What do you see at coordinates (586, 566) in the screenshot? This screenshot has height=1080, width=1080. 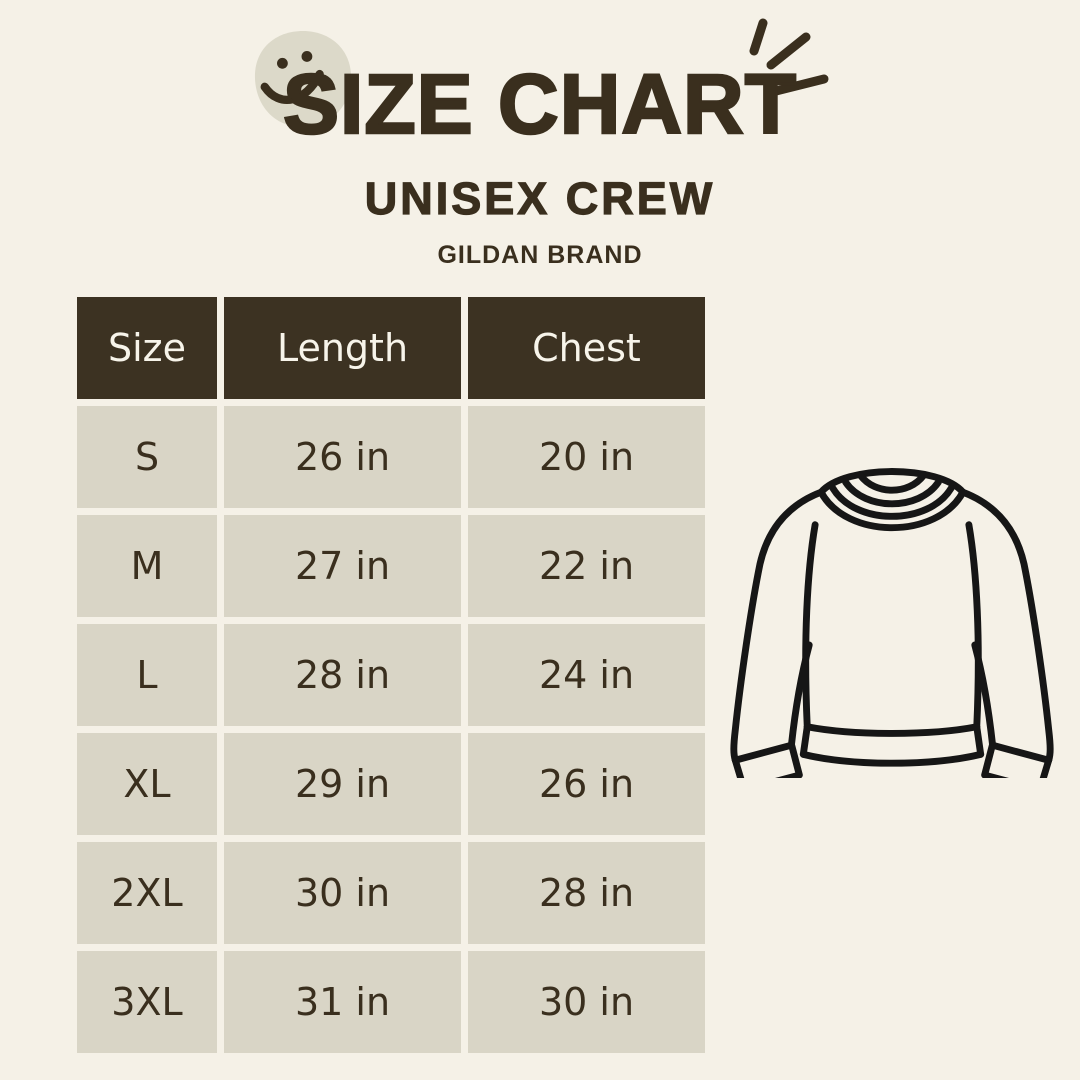 I see `cell-chest: 22 in` at bounding box center [586, 566].